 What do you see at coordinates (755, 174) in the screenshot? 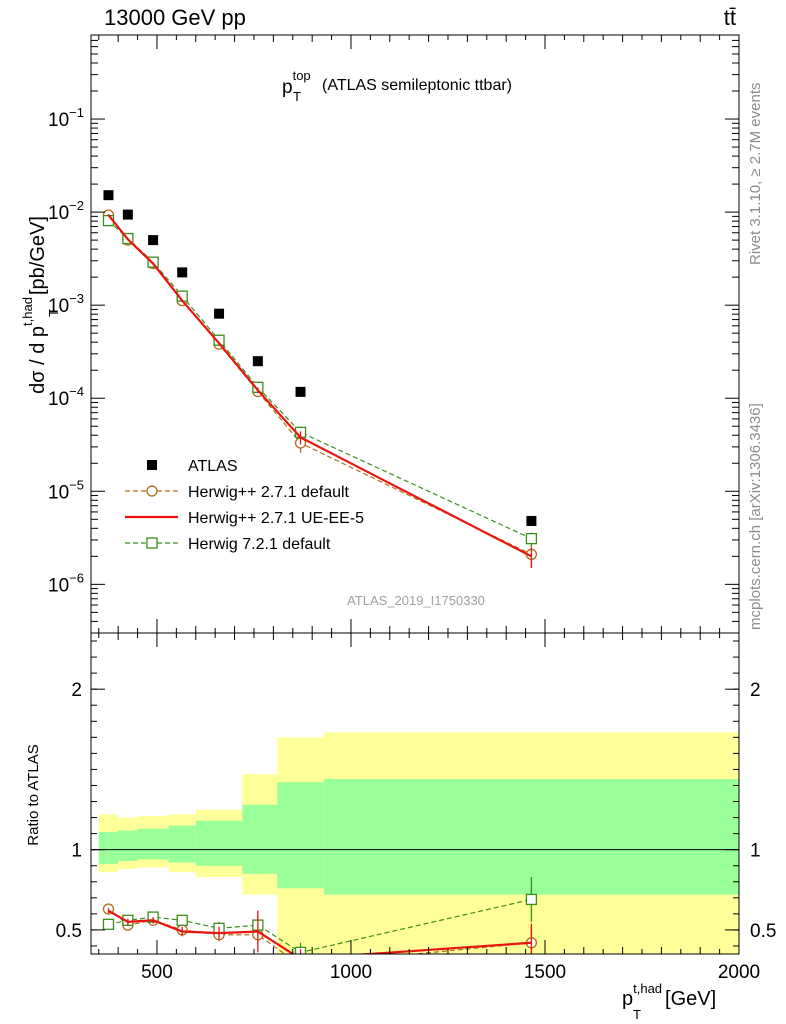
I see `rivet-label: Rivet 3.1.10, ≥ 2.7M events` at bounding box center [755, 174].